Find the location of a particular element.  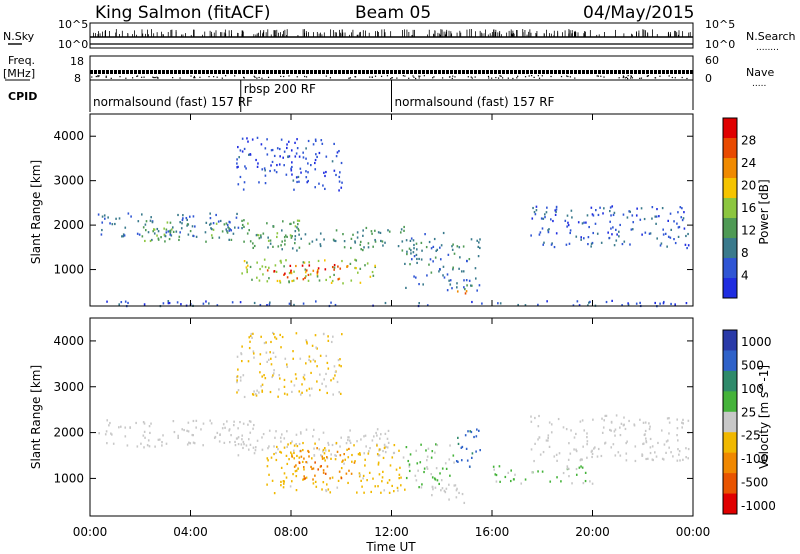

time-tick-label: 00:00 is located at coordinates (693, 532).